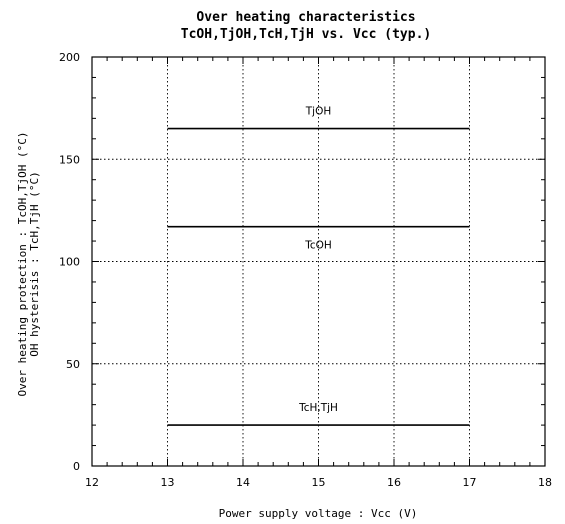  What do you see at coordinates (69, 159) in the screenshot?
I see `y-tick-label: 150` at bounding box center [69, 159].